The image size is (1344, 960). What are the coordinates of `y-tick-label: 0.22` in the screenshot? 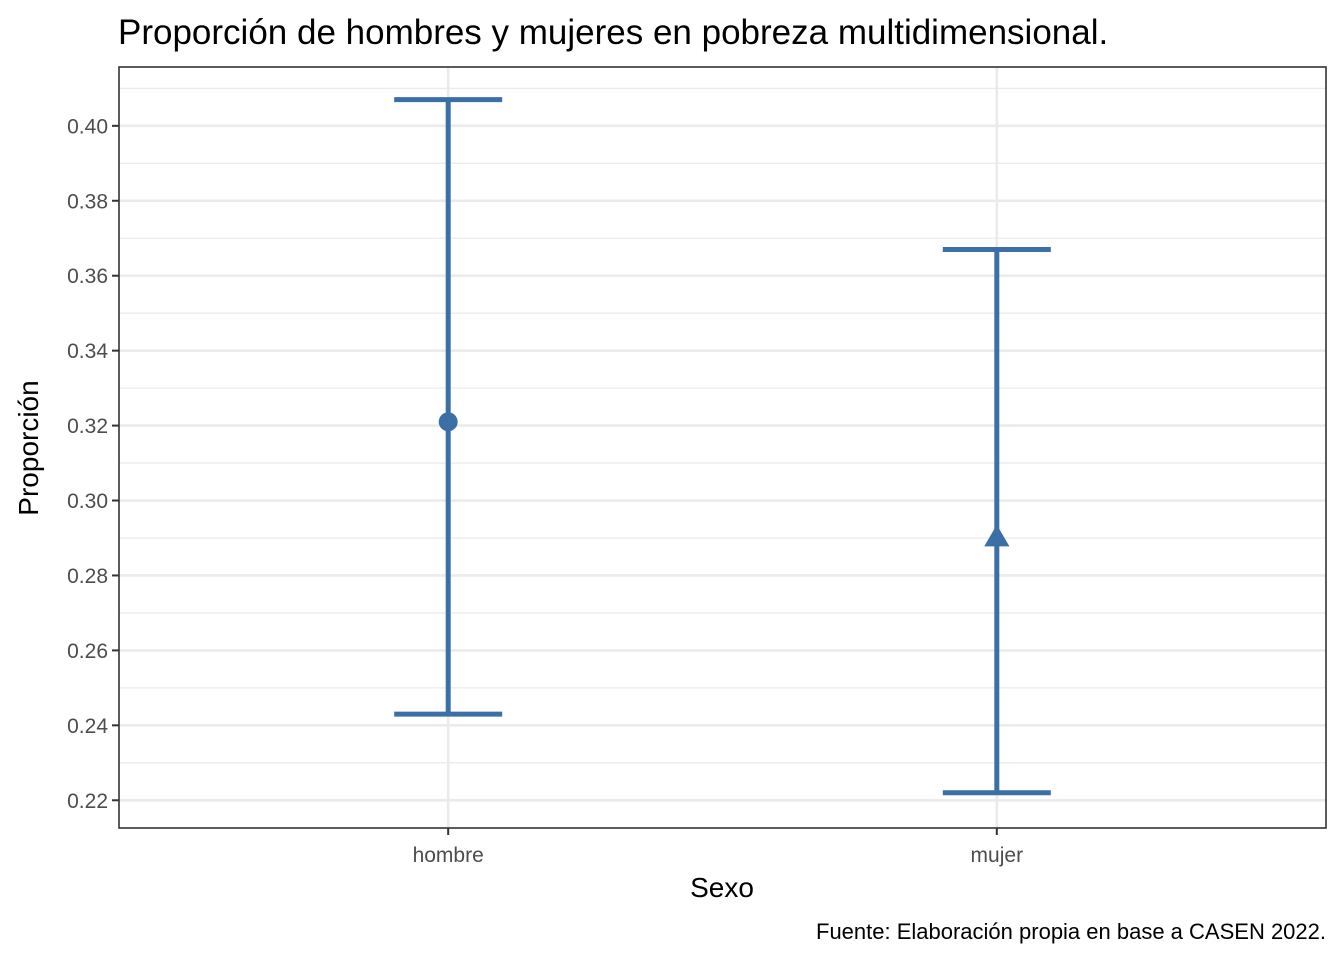 It's located at (87, 801).